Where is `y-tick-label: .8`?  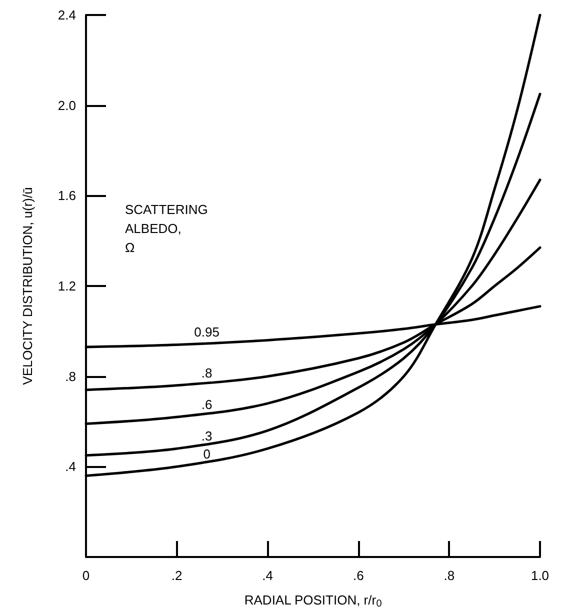
y-tick-label: .8 is located at coordinates (70, 376).